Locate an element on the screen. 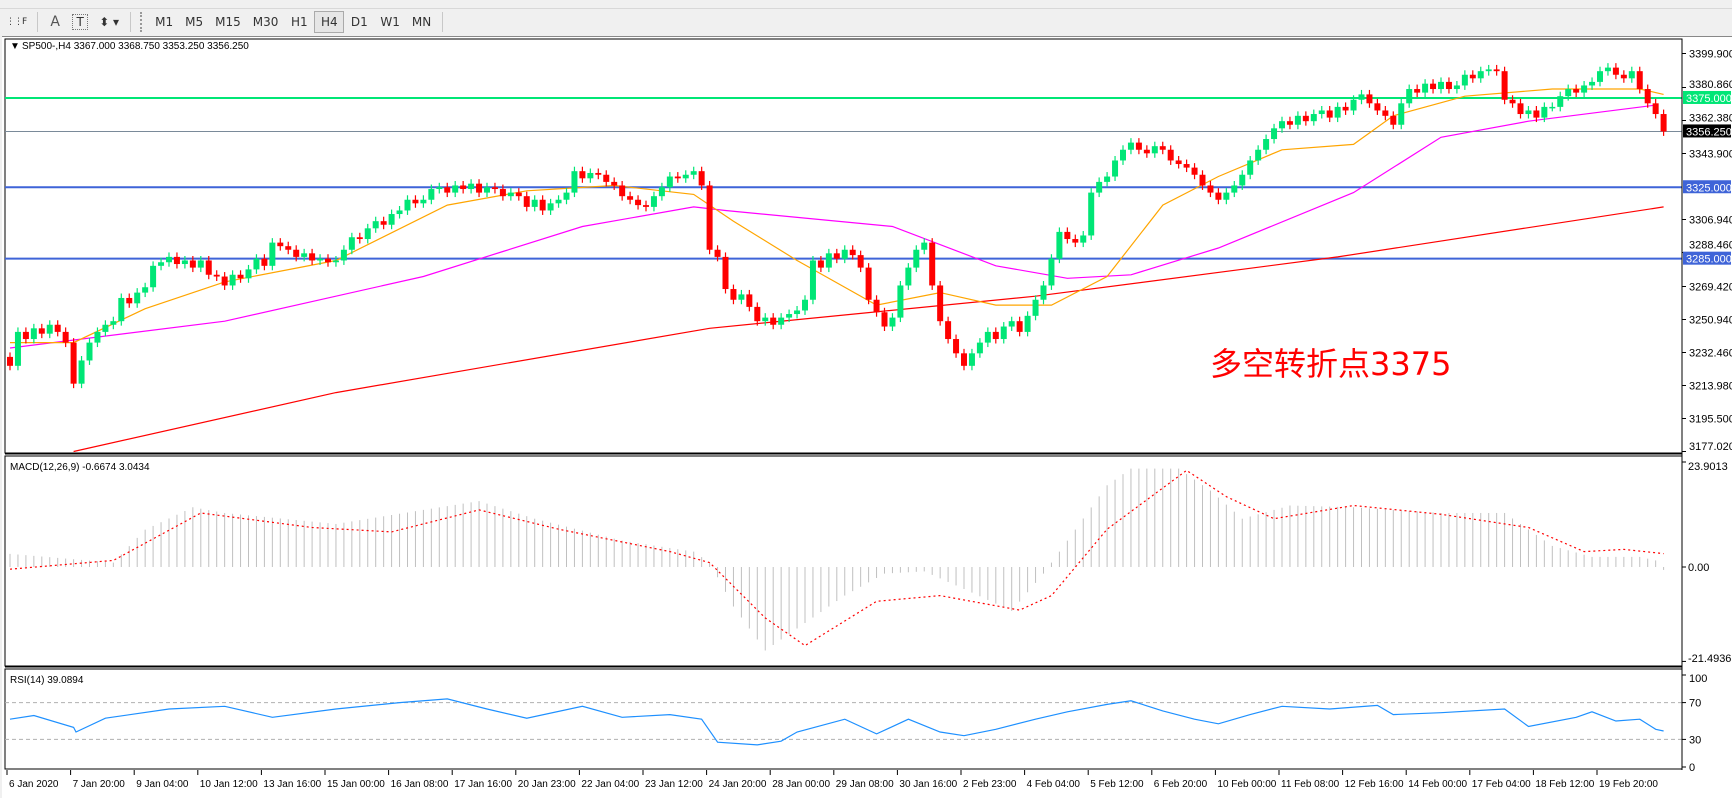  price-tick-label: 3288.460 is located at coordinates (1710, 246).